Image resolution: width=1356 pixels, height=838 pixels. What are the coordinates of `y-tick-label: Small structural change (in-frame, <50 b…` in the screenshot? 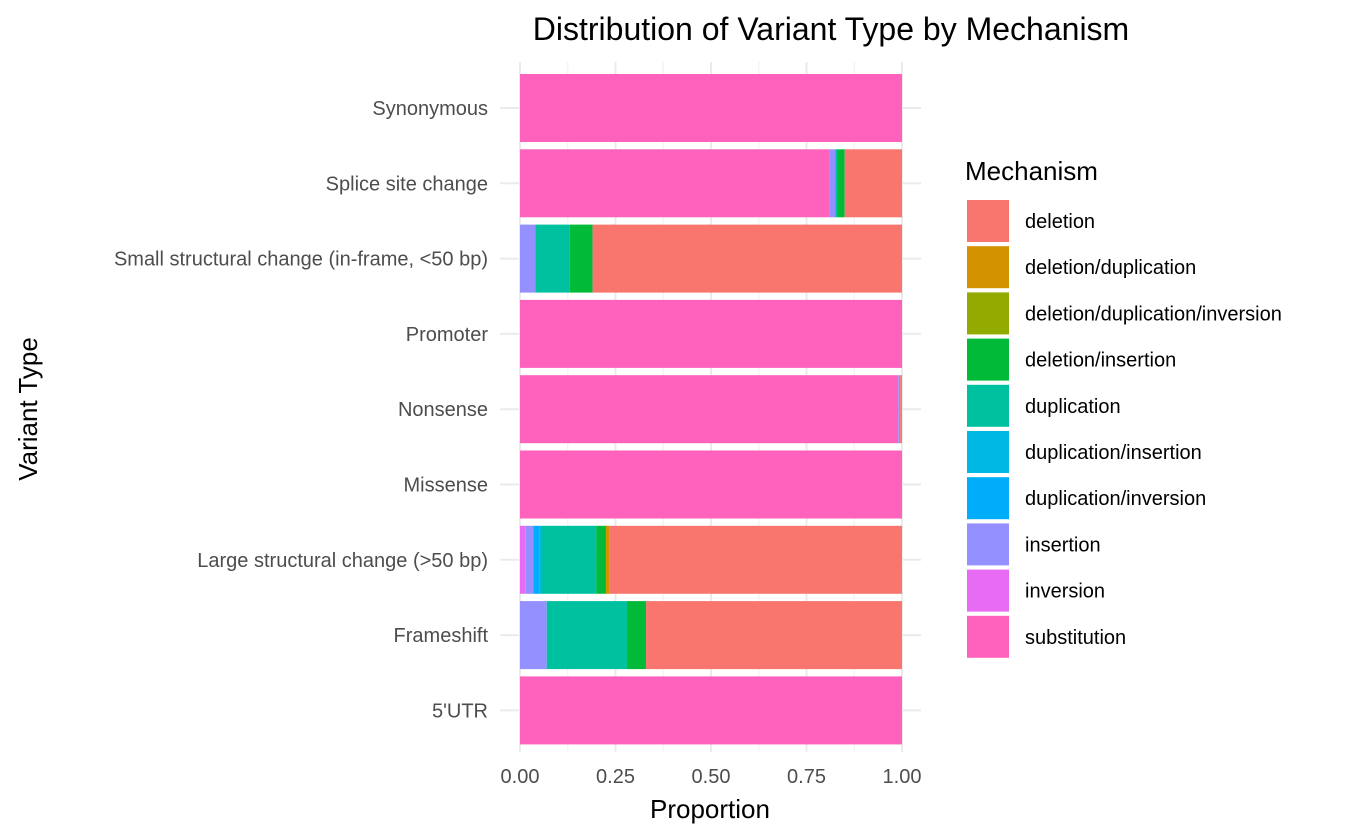 It's located at (301, 260).